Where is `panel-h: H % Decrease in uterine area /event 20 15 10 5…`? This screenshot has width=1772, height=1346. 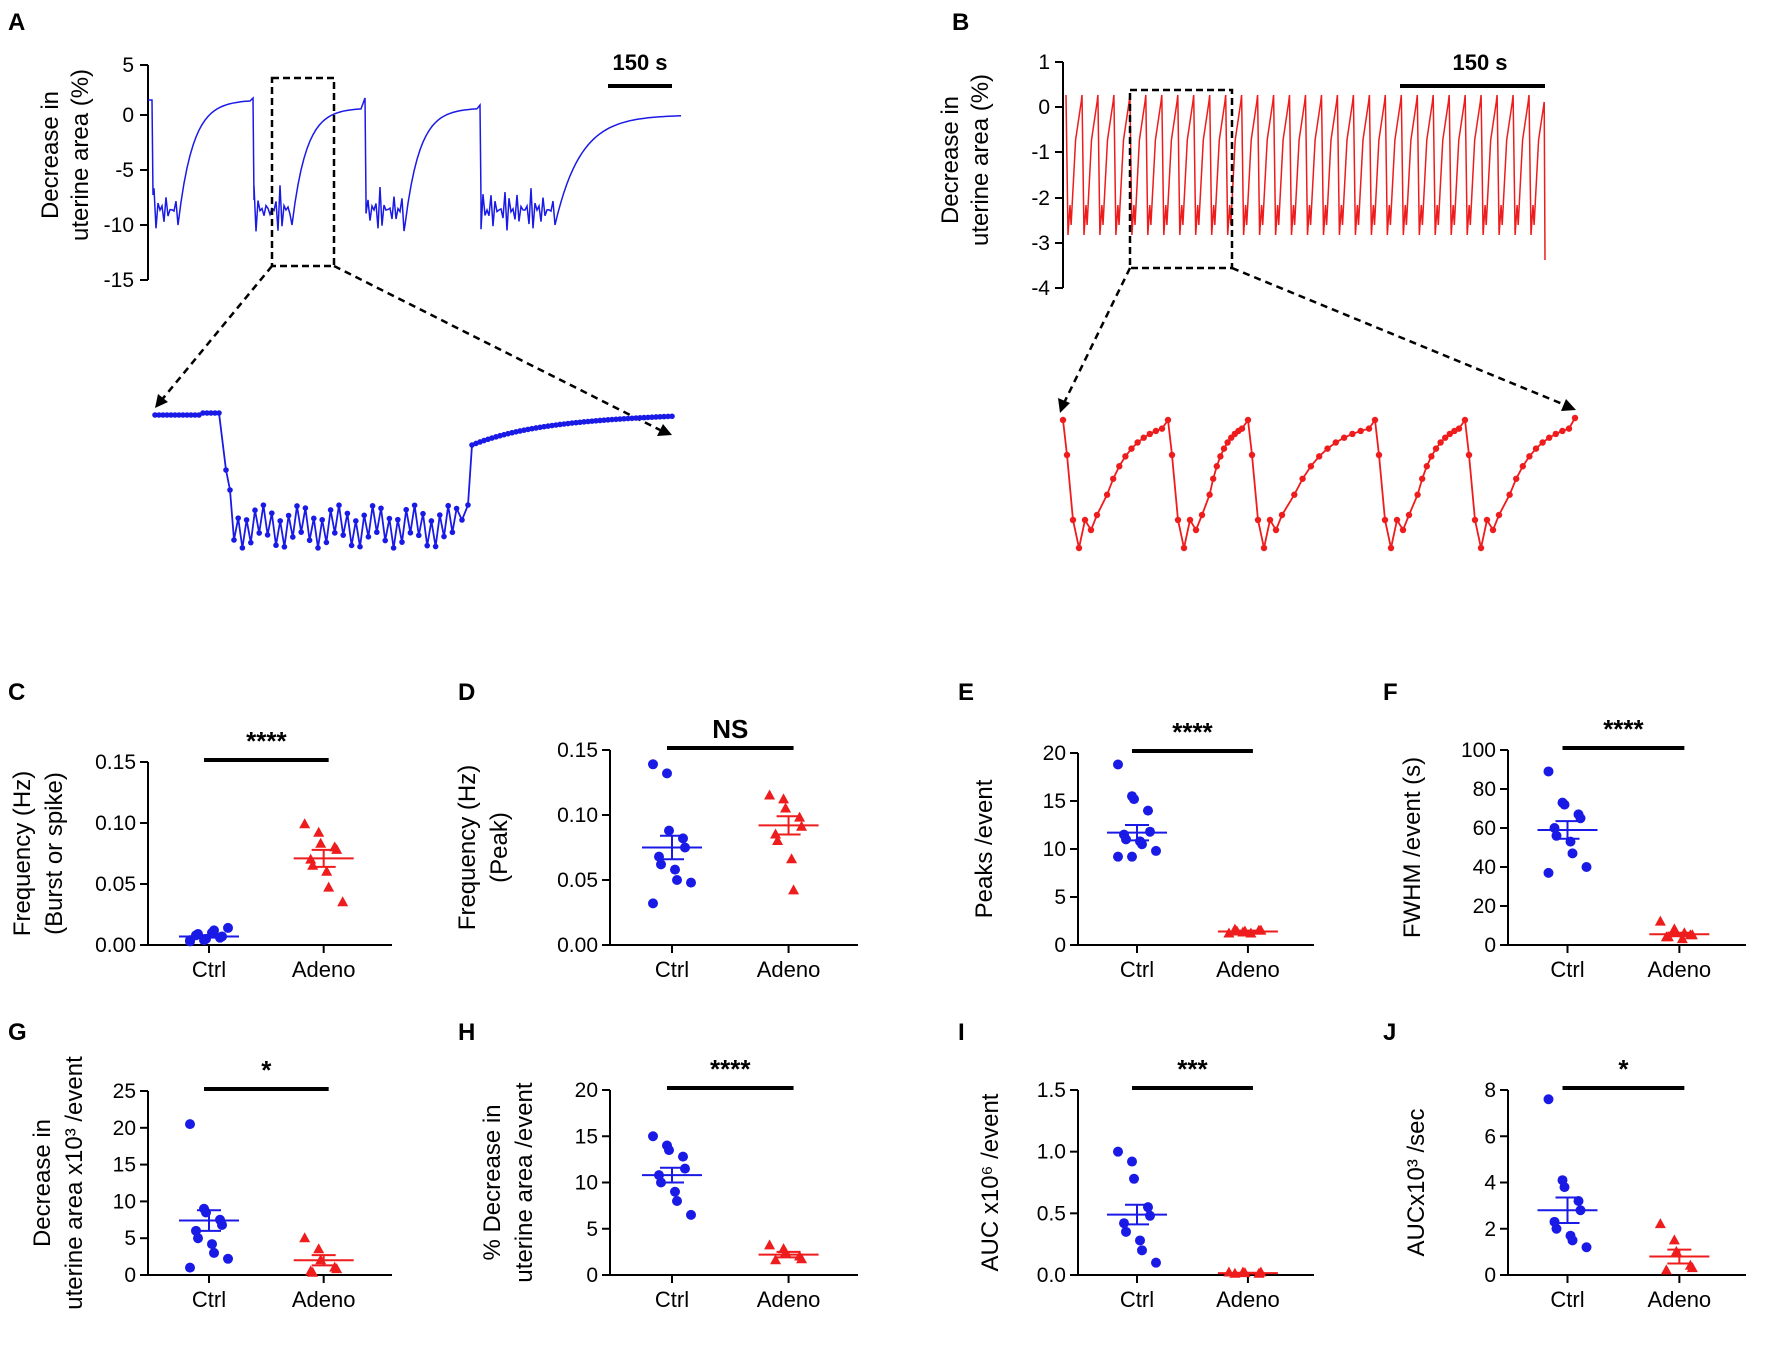 panel-h: H % Decrease in uterine area /event 20 15 10 5… is located at coordinates (658, 1165).